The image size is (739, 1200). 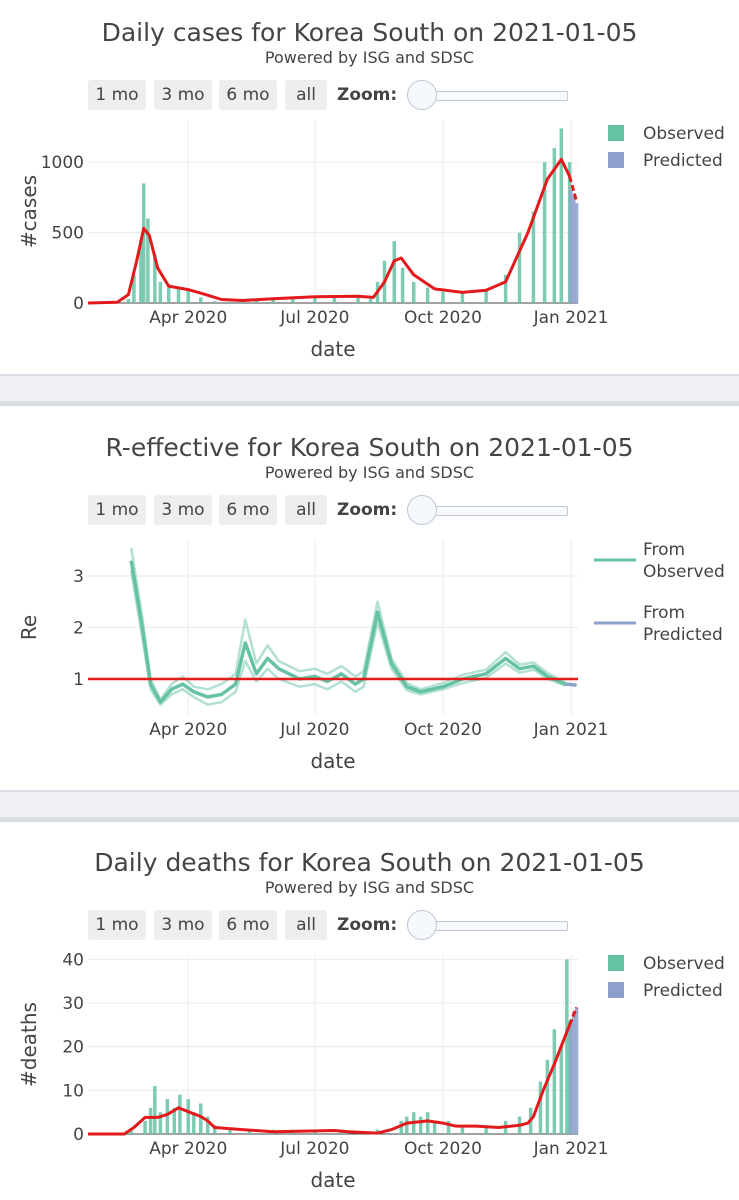 What do you see at coordinates (347, 638) in the screenshot?
I see `line-from-observed-lower` at bounding box center [347, 638].